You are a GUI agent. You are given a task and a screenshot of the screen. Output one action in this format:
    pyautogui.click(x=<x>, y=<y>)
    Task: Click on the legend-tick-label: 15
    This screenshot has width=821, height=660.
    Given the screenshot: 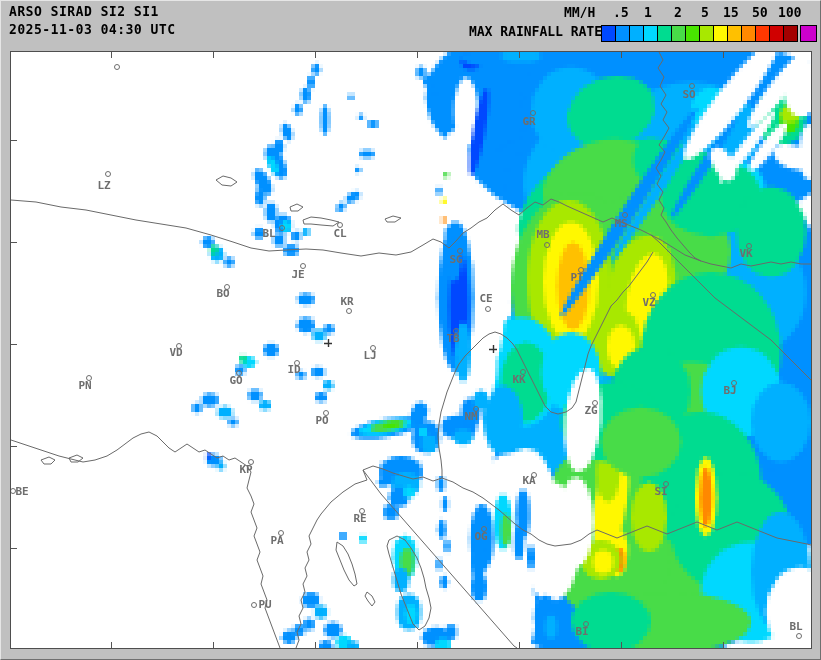 What is the action you would take?
    pyautogui.click(x=731, y=13)
    